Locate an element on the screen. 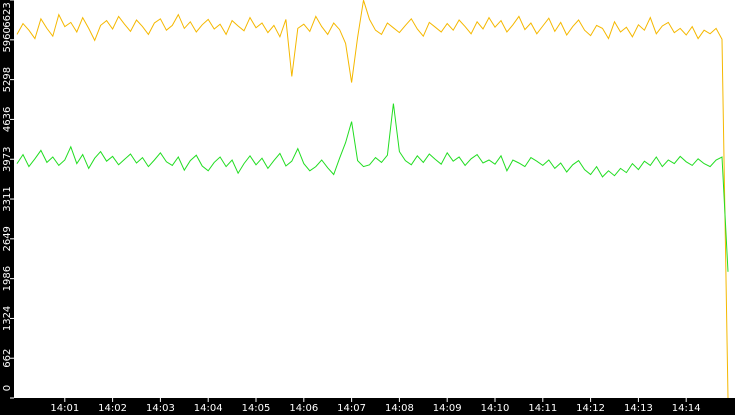 The height and width of the screenshot is (415, 735). x-tick-label: 14:11 is located at coordinates (542, 408).